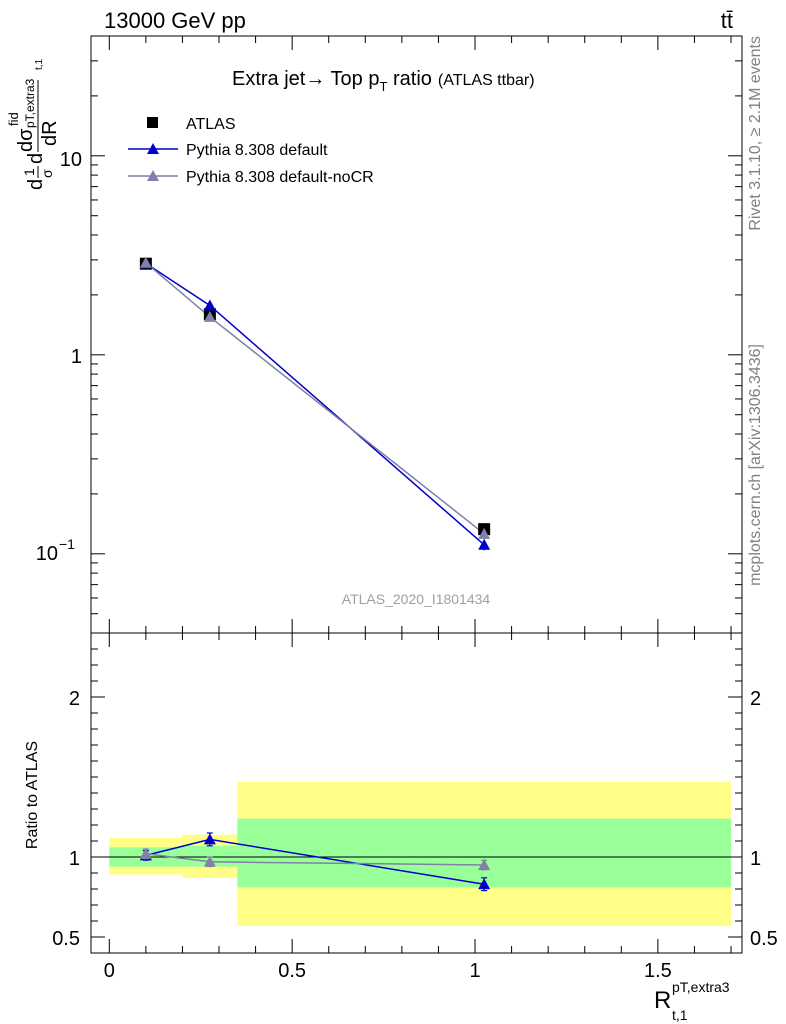  I want to click on main-ytick-label-0.1: 10 −1, so click(55, 550).